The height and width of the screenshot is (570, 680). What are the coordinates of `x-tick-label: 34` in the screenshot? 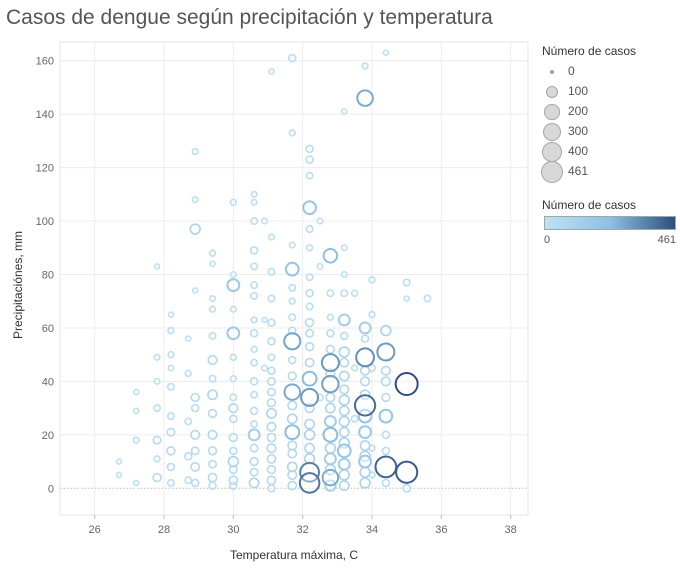 It's located at (372, 530).